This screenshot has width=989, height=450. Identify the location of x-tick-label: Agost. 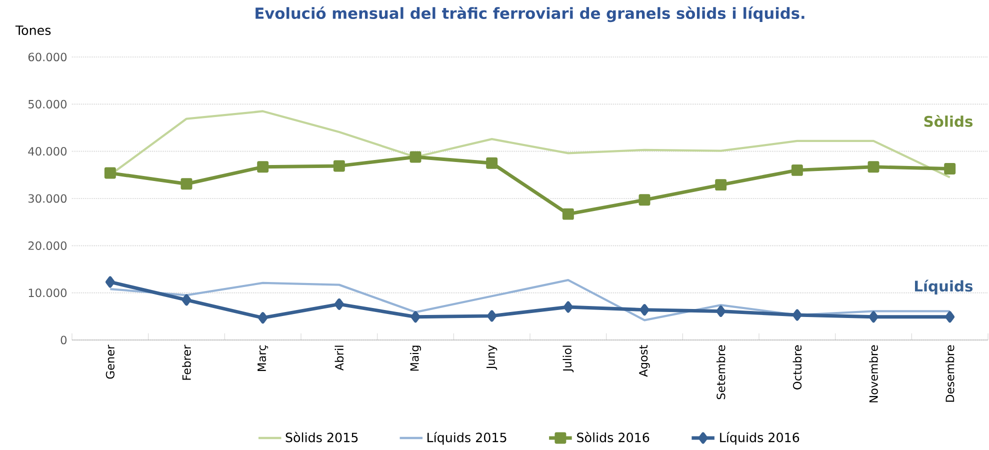
(644, 360).